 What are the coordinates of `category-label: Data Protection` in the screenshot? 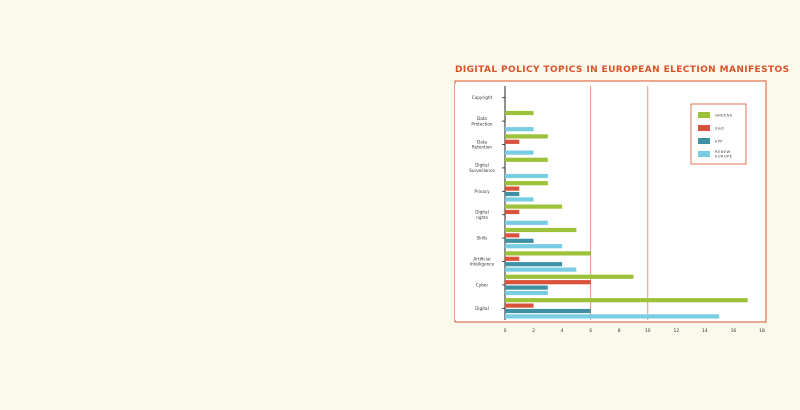 It's located at (482, 121).